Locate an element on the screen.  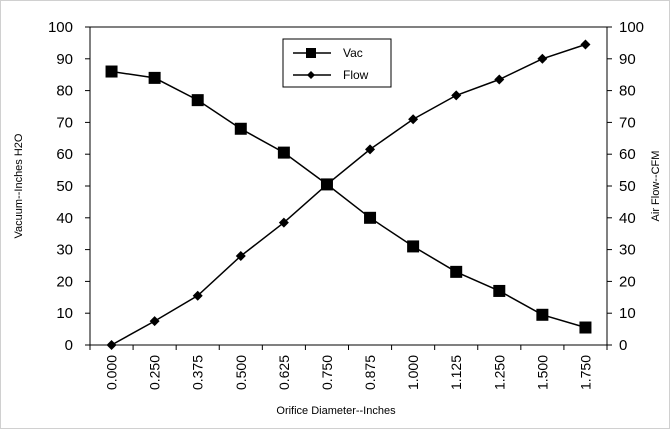
y-tick-label: 100 is located at coordinates (60, 27).